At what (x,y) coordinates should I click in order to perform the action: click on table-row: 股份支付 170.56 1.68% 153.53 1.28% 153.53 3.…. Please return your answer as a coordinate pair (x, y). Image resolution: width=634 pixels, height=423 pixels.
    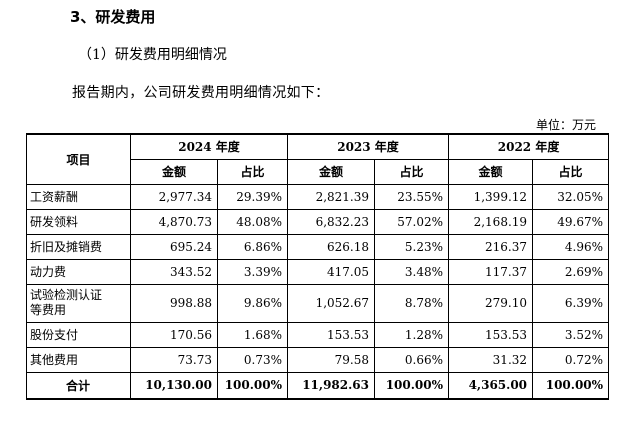
    Looking at the image, I should click on (318, 334).